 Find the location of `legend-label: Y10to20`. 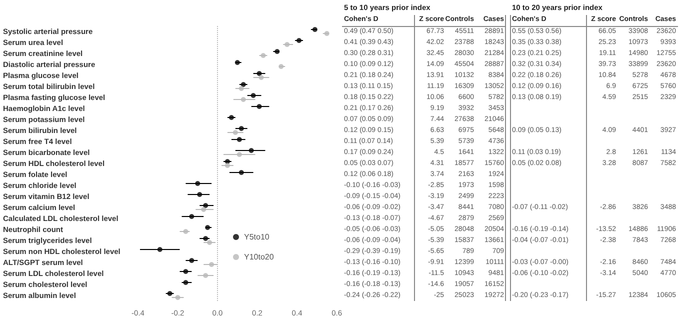

legend-label: Y10to20 is located at coordinates (259, 257).